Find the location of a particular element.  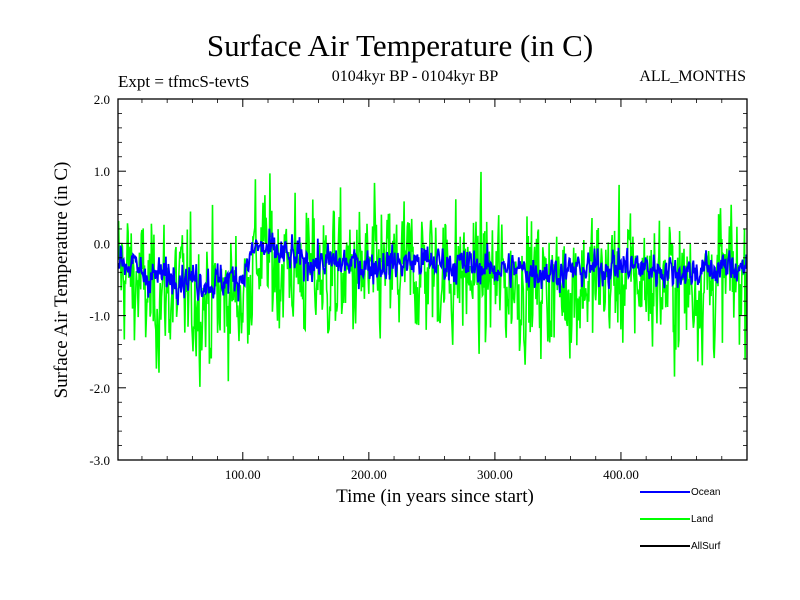

y-tick-label: -1.0 is located at coordinates (99, 316).